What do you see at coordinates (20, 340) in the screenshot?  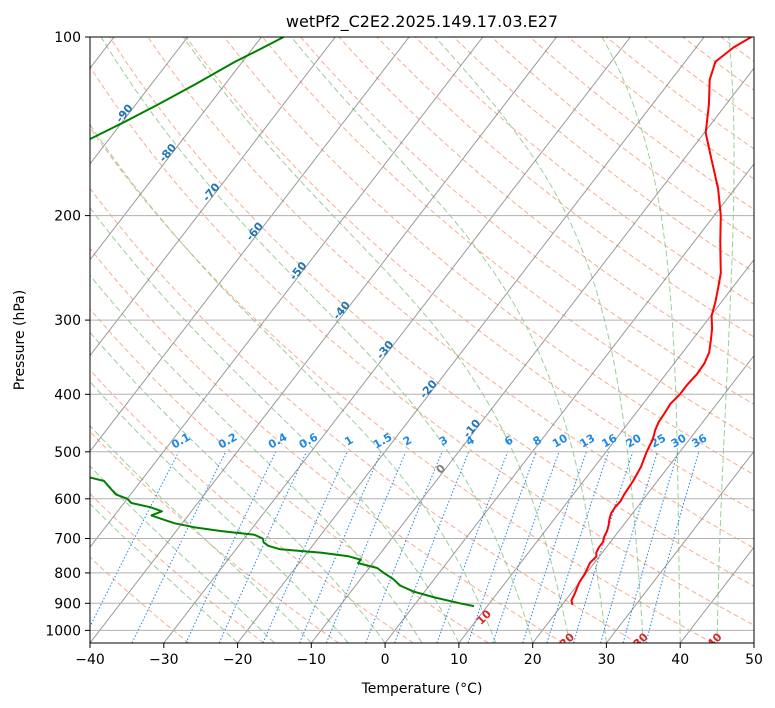 I see `y-axis-title: Pressure (hPa)` at bounding box center [20, 340].